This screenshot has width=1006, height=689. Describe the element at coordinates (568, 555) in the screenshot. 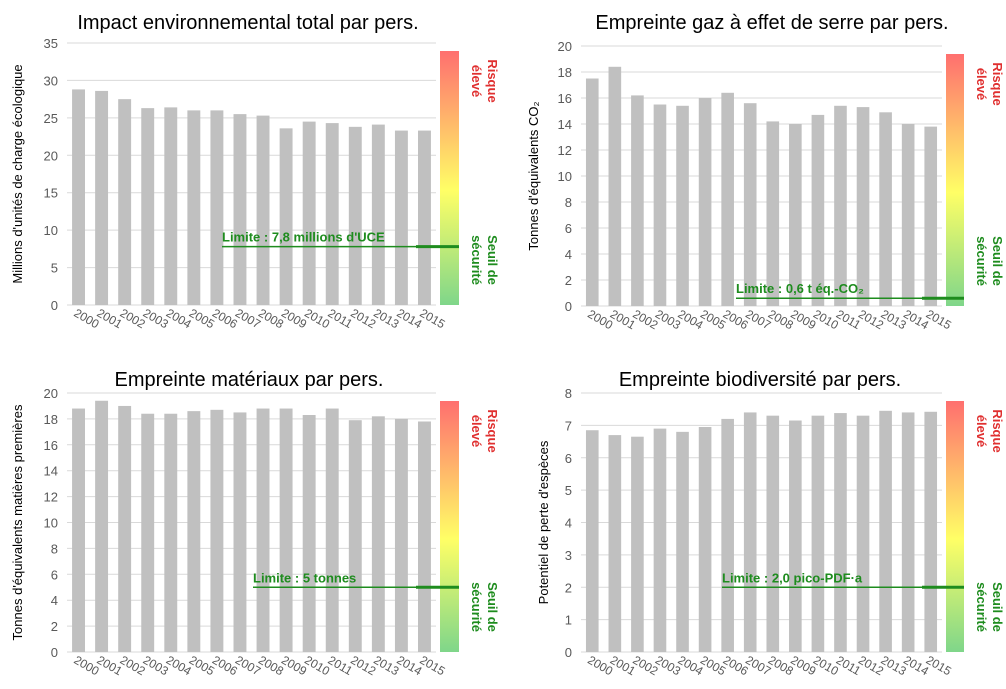

I see `y-tick-label: 3` at that location.